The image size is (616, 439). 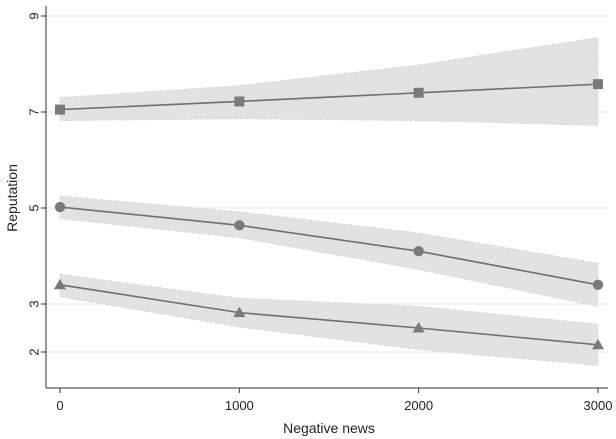 I want to click on x-tick-label: 2000, so click(x=418, y=405).